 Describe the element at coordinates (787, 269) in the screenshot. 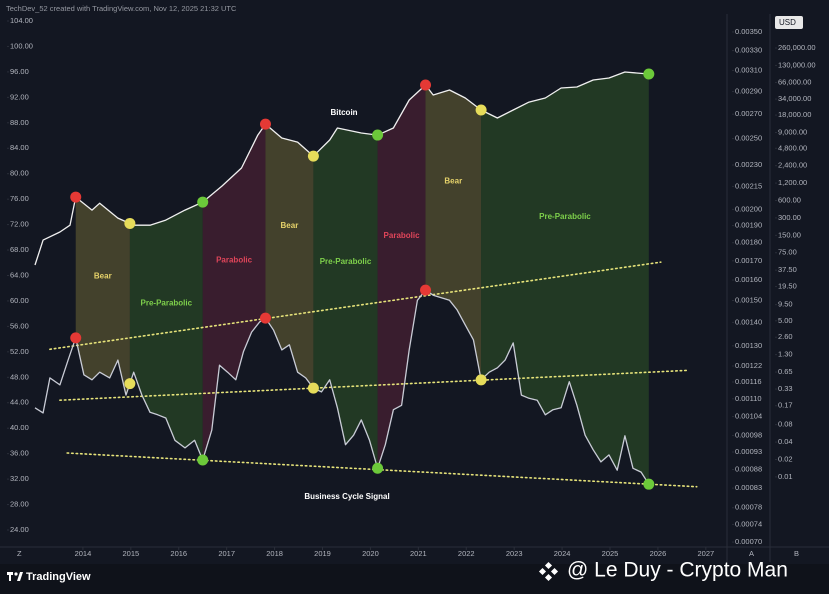

I see `y2-tick-label: 37.50` at that location.